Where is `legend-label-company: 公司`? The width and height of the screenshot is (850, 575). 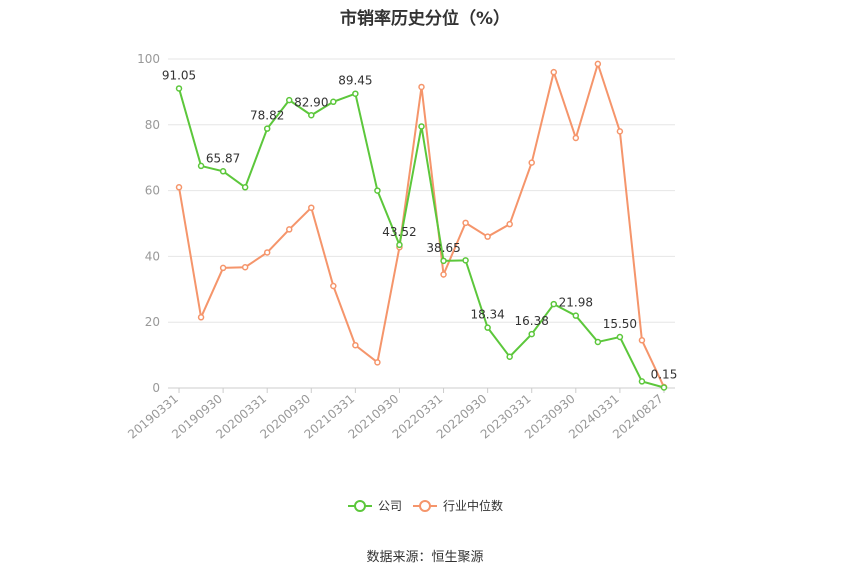 legend-label-company: 公司 is located at coordinates (390, 506).